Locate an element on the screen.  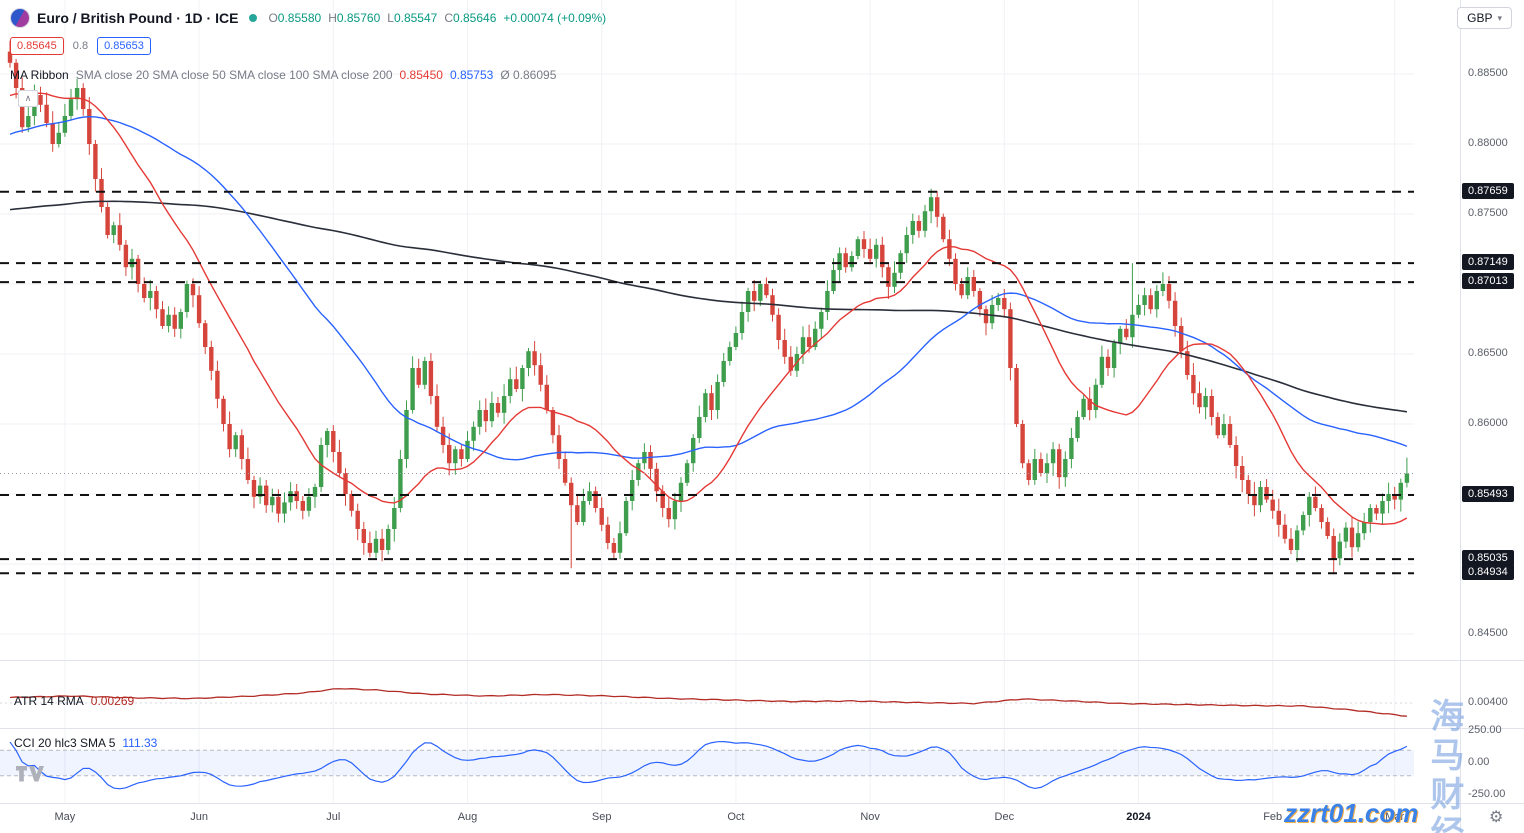
cci-axis-label: -250.00 is located at coordinates (1487, 794).